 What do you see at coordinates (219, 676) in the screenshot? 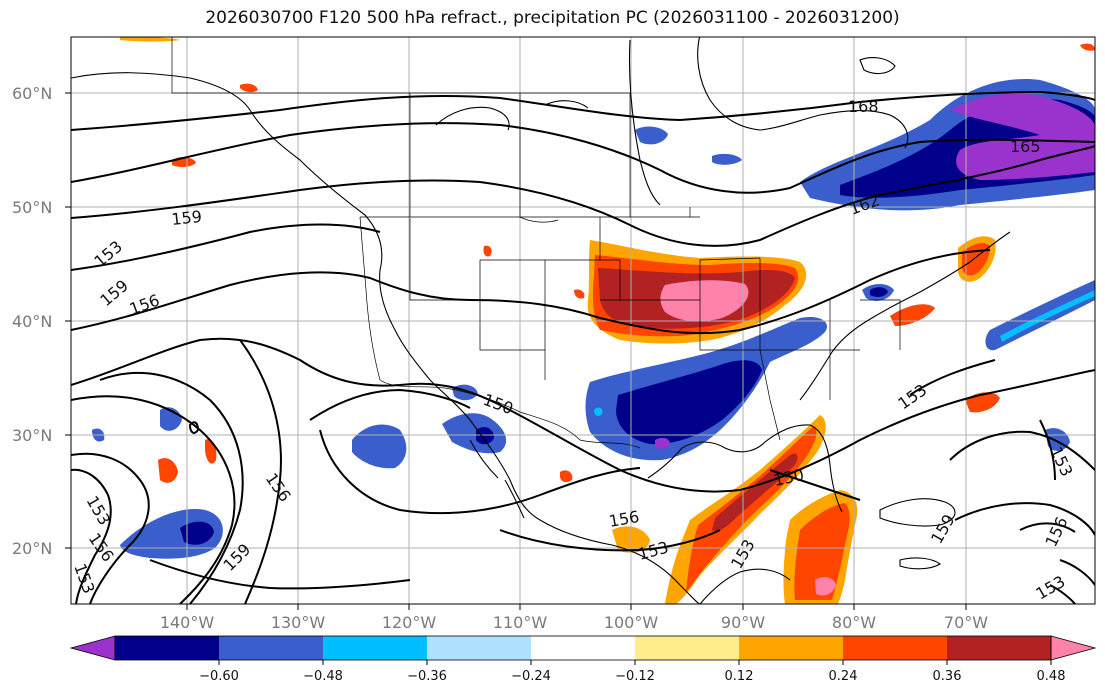
I see `colorbar-tick-label: −0.60` at bounding box center [219, 676].